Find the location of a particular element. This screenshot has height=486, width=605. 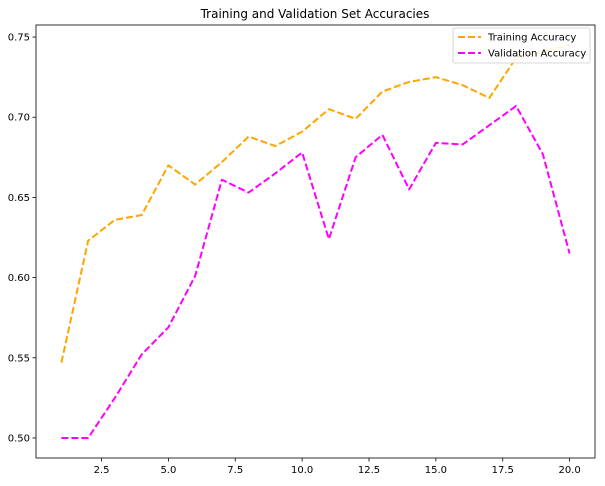

x-tick-label: 15.0 is located at coordinates (436, 470).